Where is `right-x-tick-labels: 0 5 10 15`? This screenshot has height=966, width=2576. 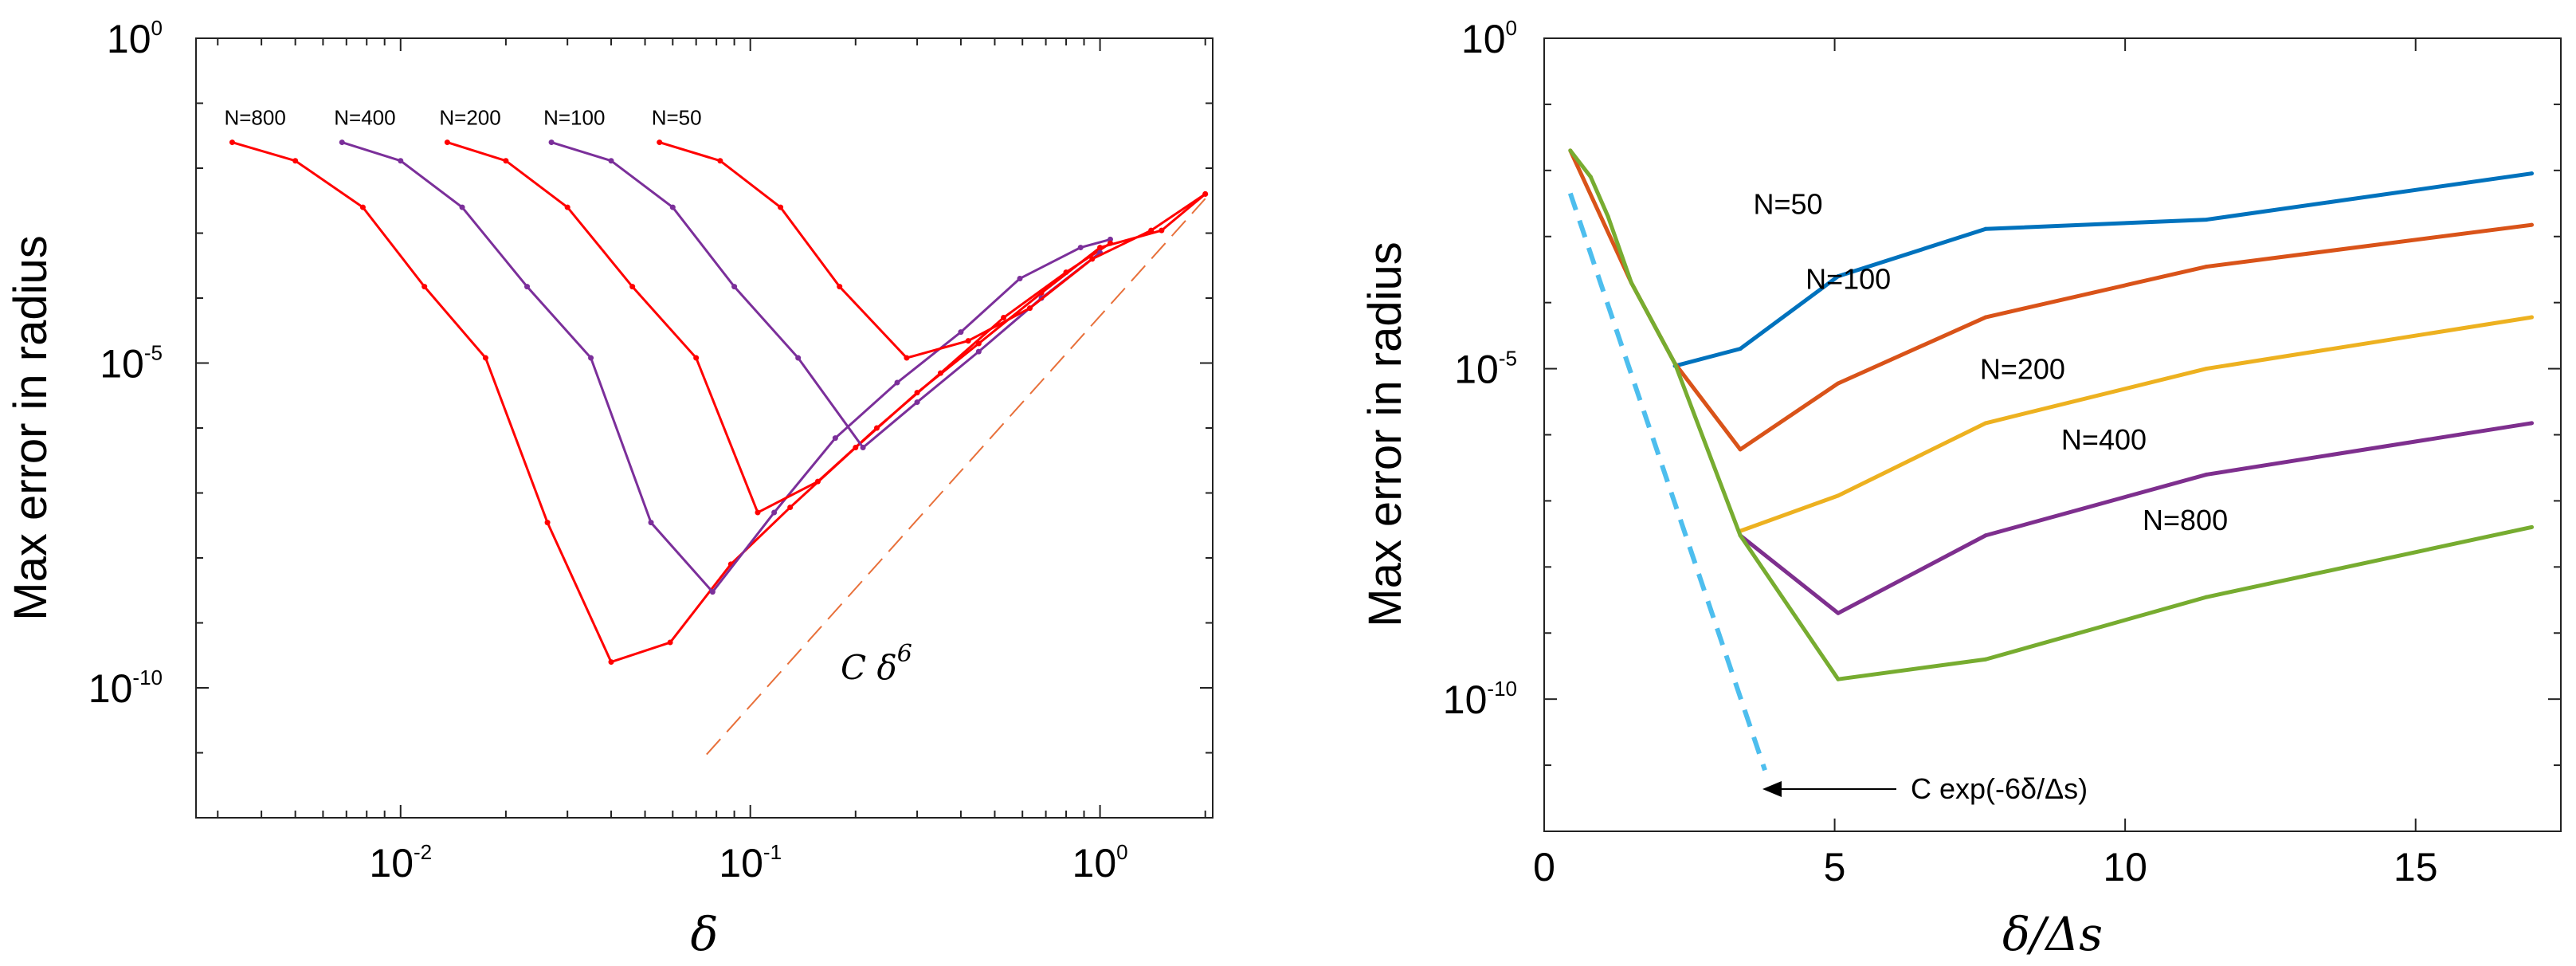 right-x-tick-labels: 0 5 10 15 is located at coordinates (1985, 867).